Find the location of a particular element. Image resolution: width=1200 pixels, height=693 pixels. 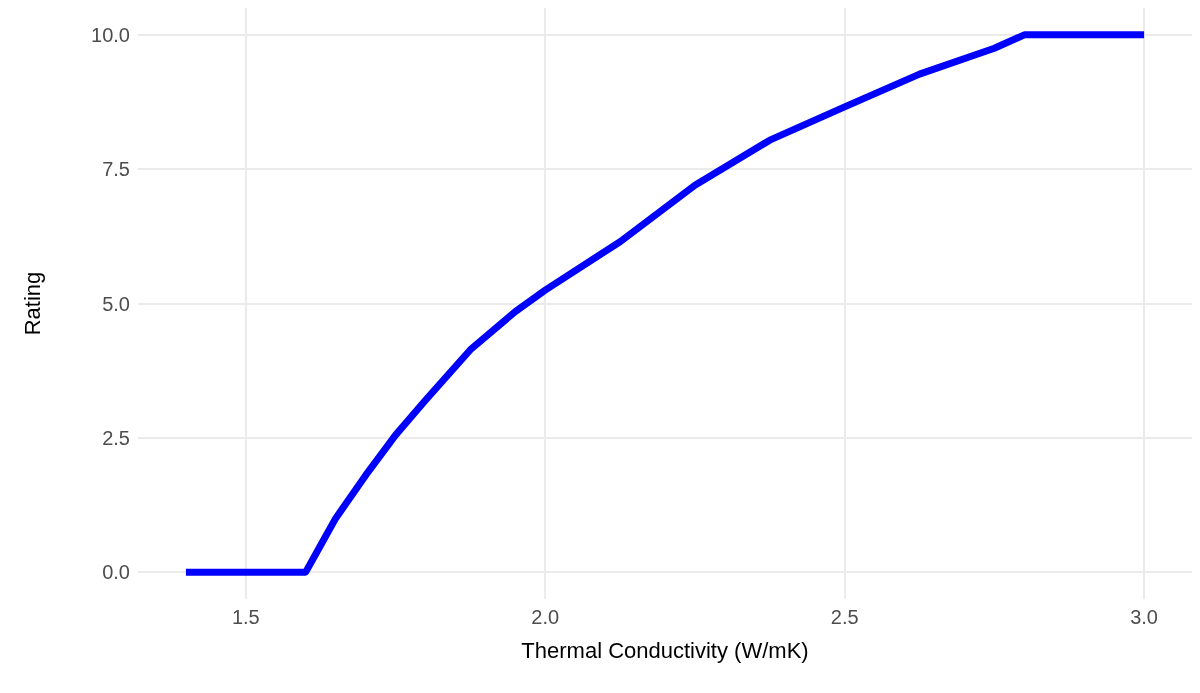

y-tick-label: 7.5 is located at coordinates (116, 169).